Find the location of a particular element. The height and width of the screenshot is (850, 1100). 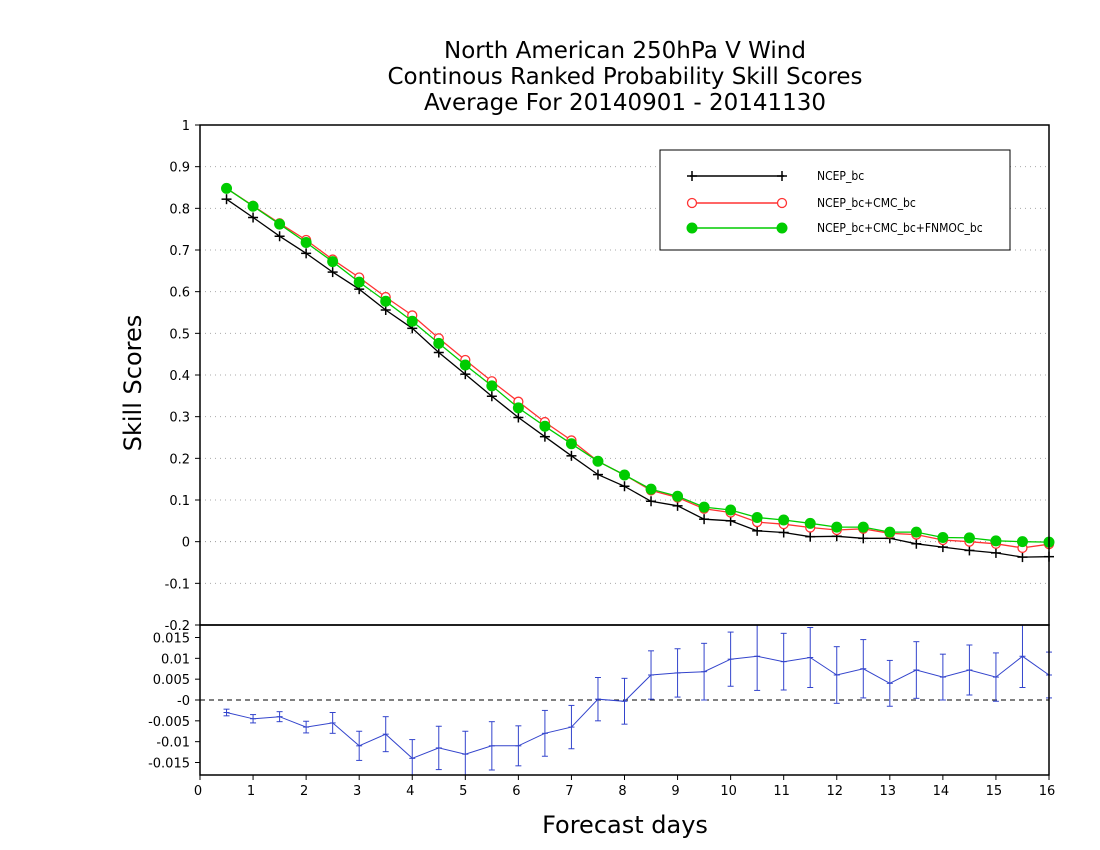

bottom-panel-series is located at coordinates (637, 700).